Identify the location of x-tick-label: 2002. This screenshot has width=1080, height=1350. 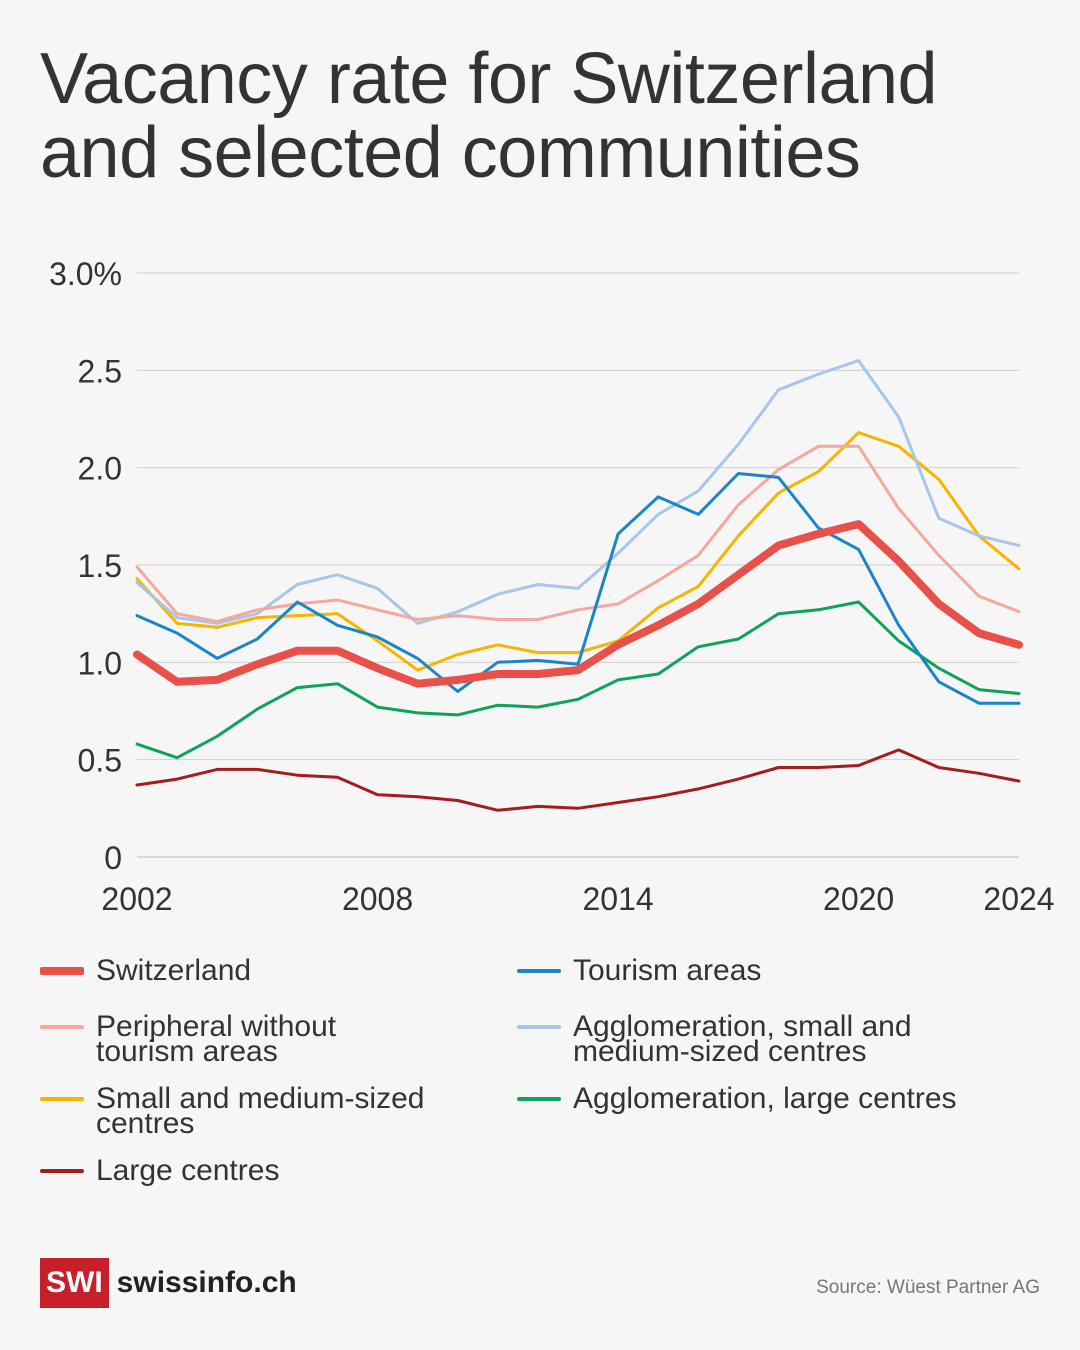
(136, 899).